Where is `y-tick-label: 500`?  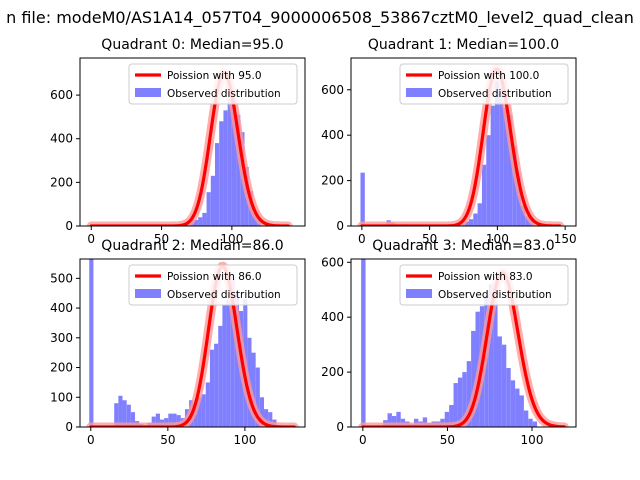
y-tick-label: 500 is located at coordinates (61, 278).